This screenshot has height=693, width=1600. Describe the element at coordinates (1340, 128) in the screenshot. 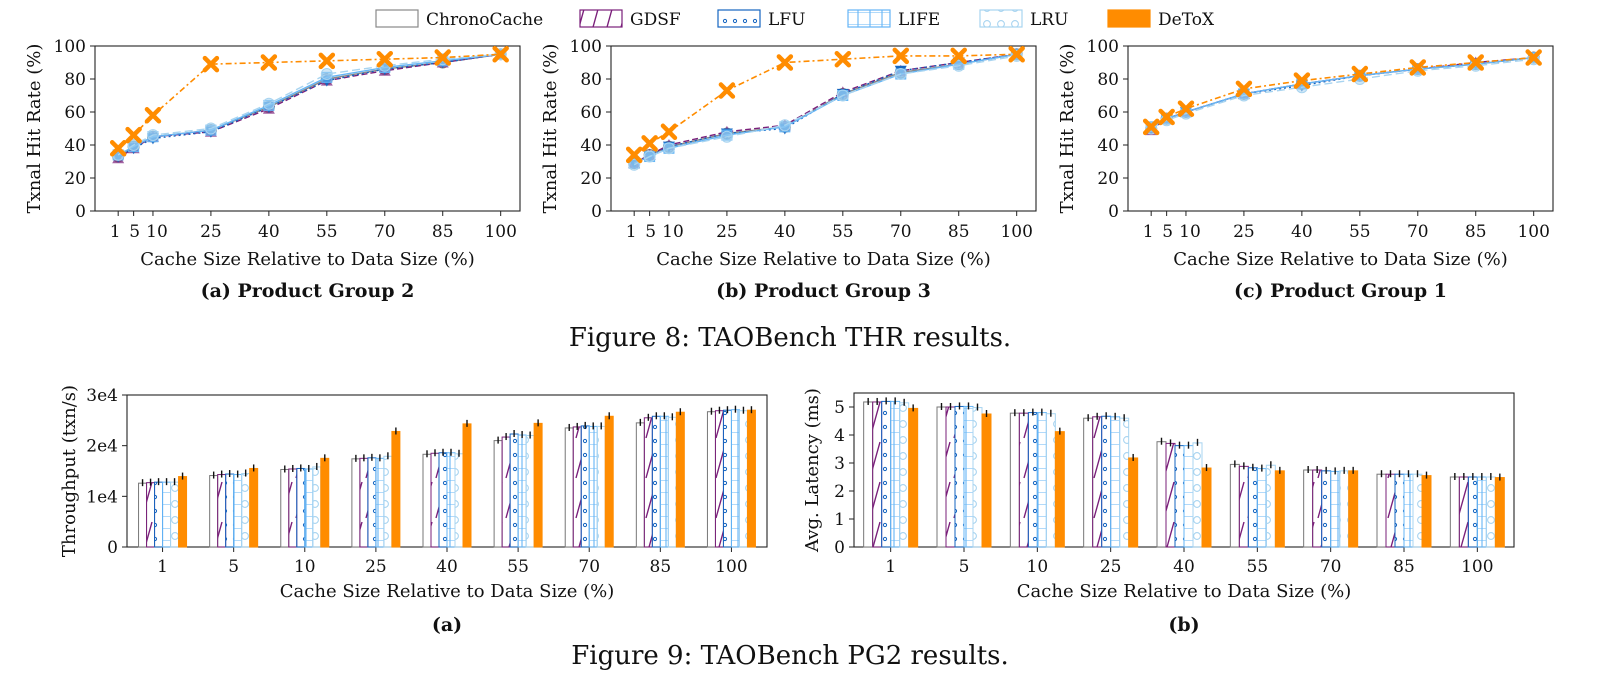

I see `plot-frame` at that location.